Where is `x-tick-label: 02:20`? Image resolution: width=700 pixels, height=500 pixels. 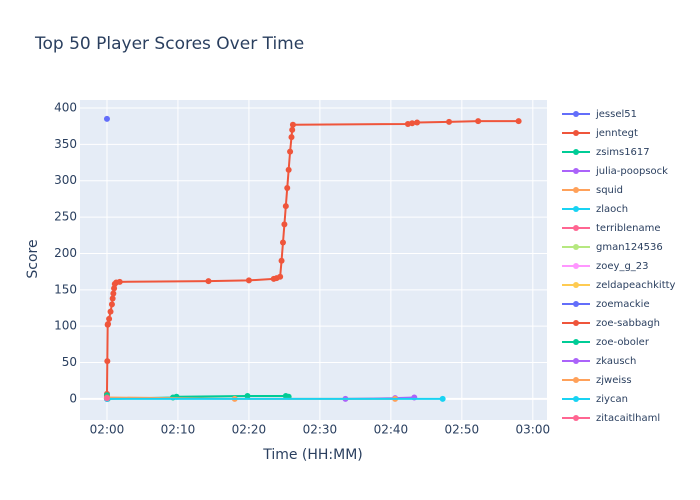
x-tick-label: 02:20 is located at coordinates (249, 430).